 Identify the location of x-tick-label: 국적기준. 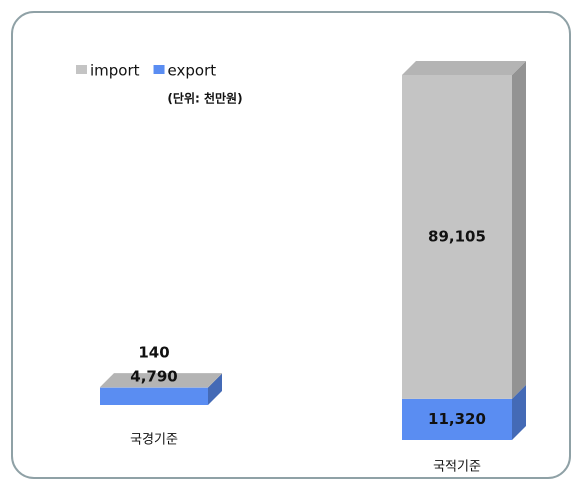
(457, 467).